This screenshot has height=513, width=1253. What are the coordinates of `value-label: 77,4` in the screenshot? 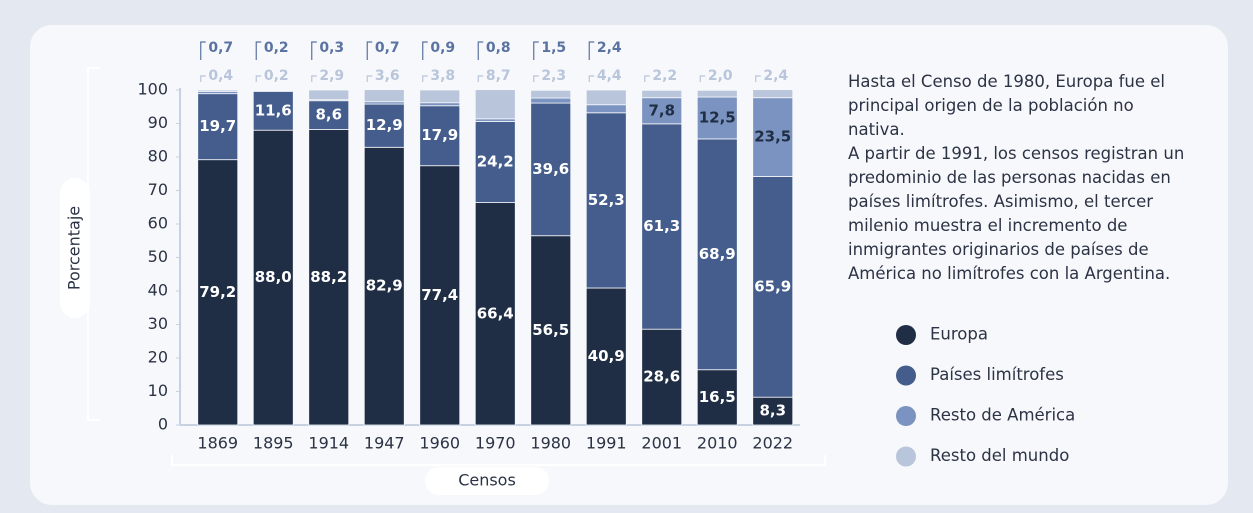 It's located at (439, 295).